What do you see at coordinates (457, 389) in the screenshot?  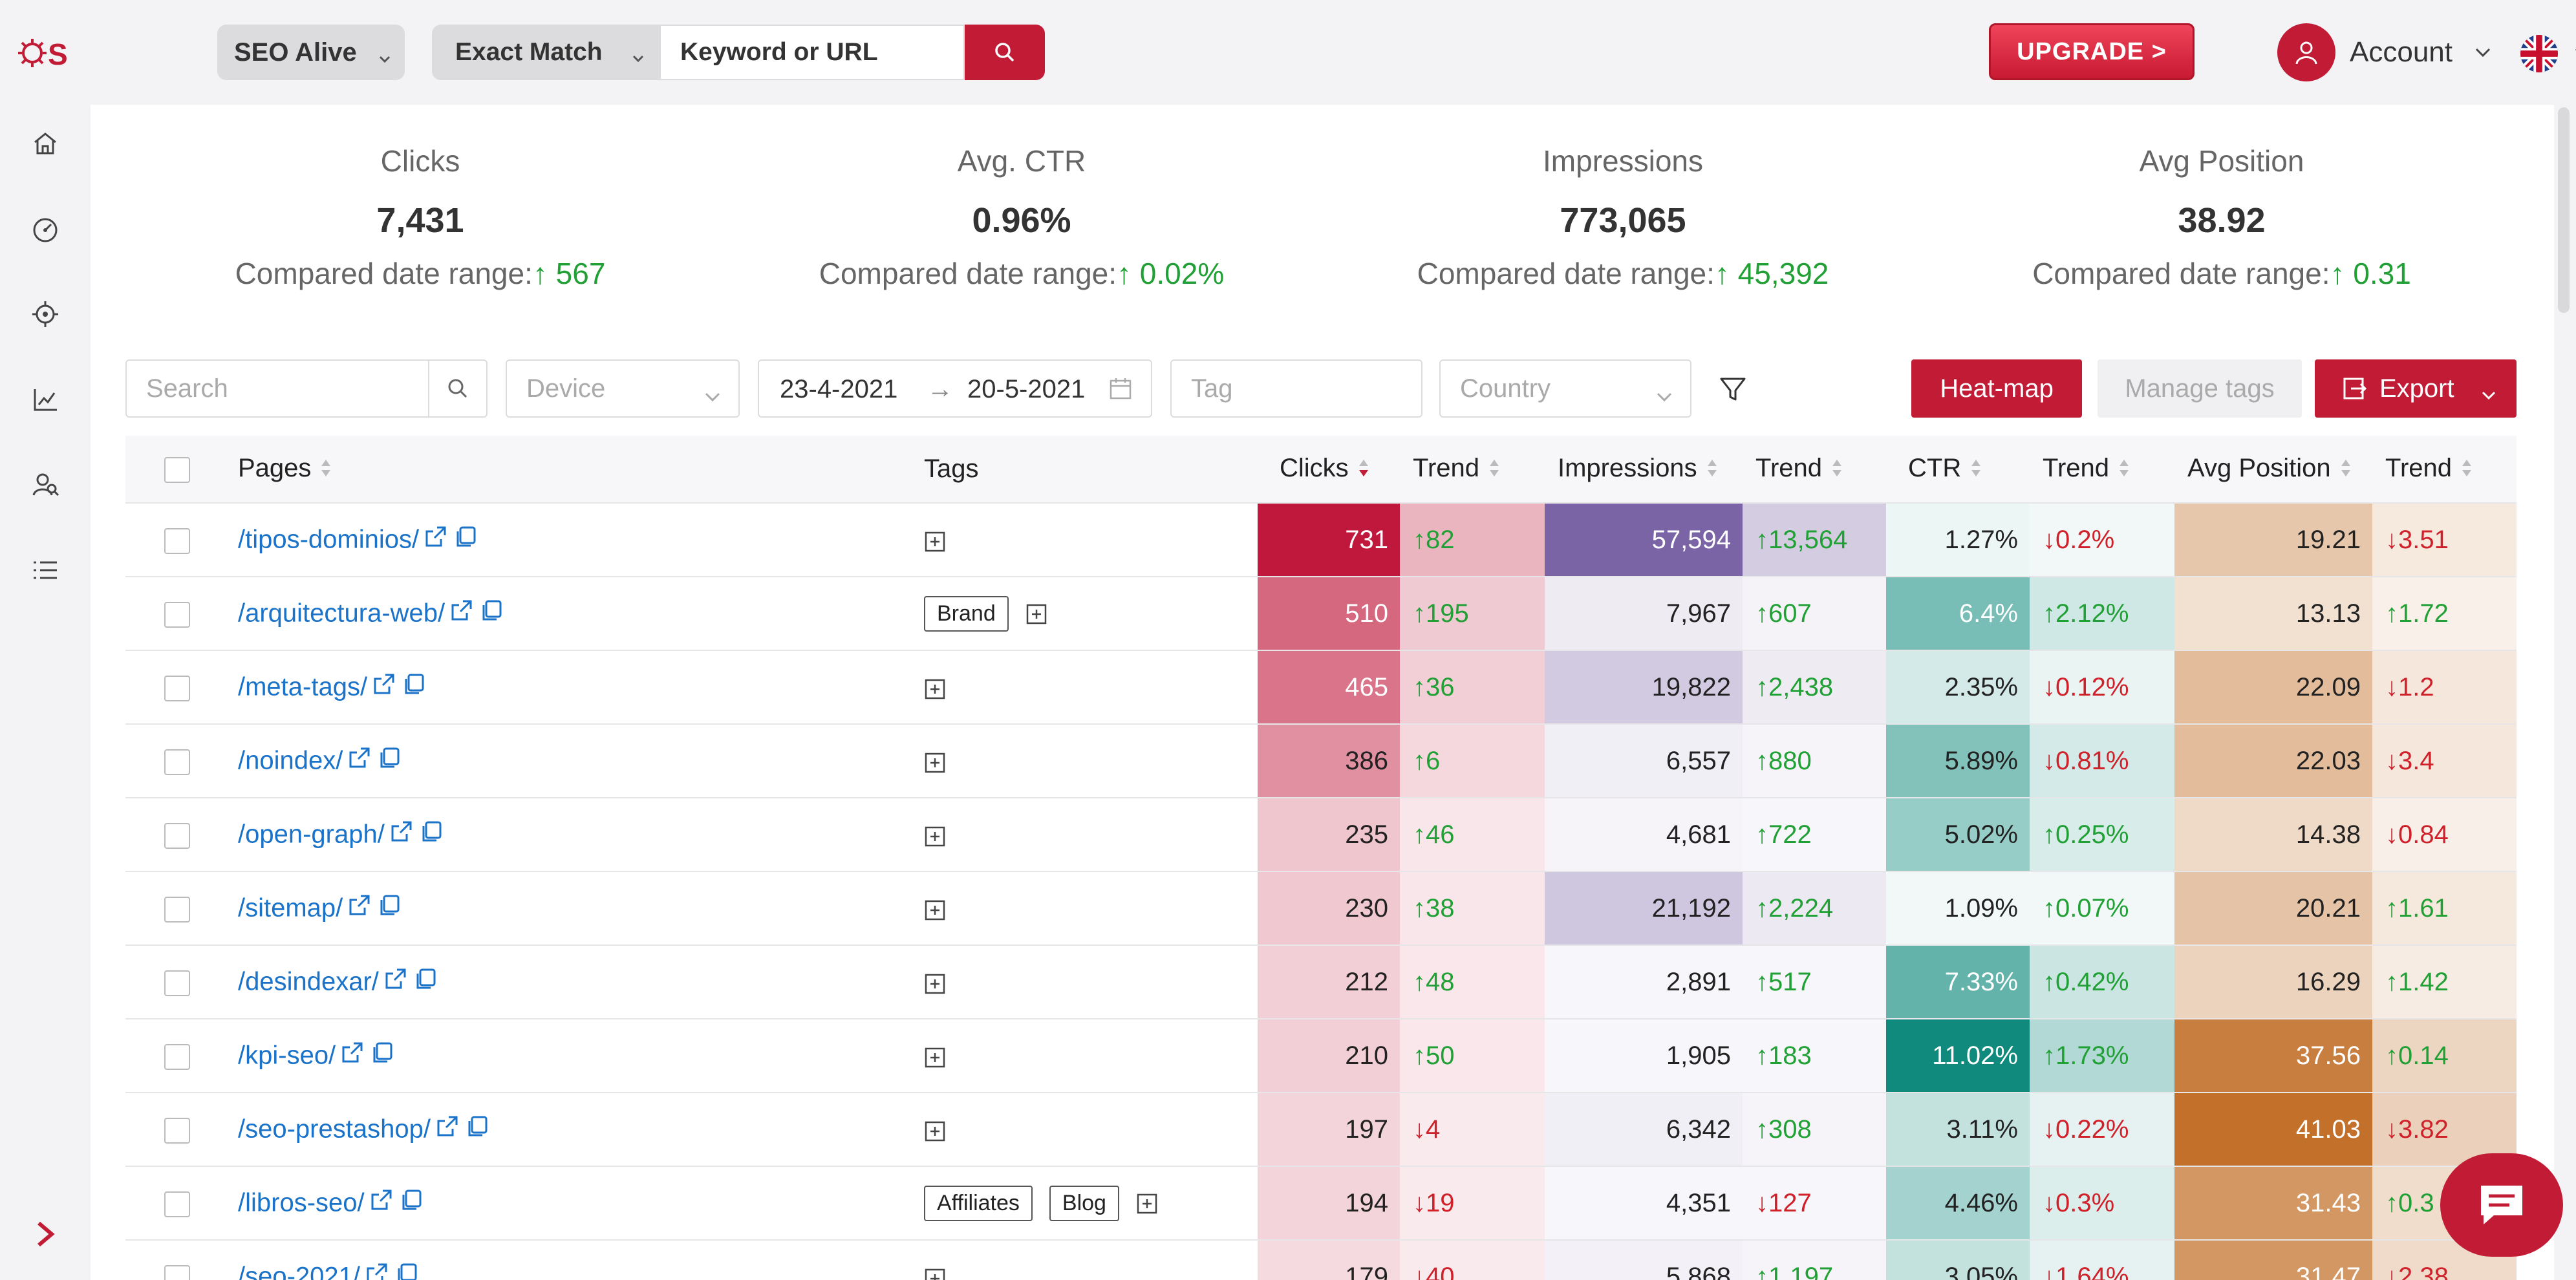 I see `search-button` at bounding box center [457, 389].